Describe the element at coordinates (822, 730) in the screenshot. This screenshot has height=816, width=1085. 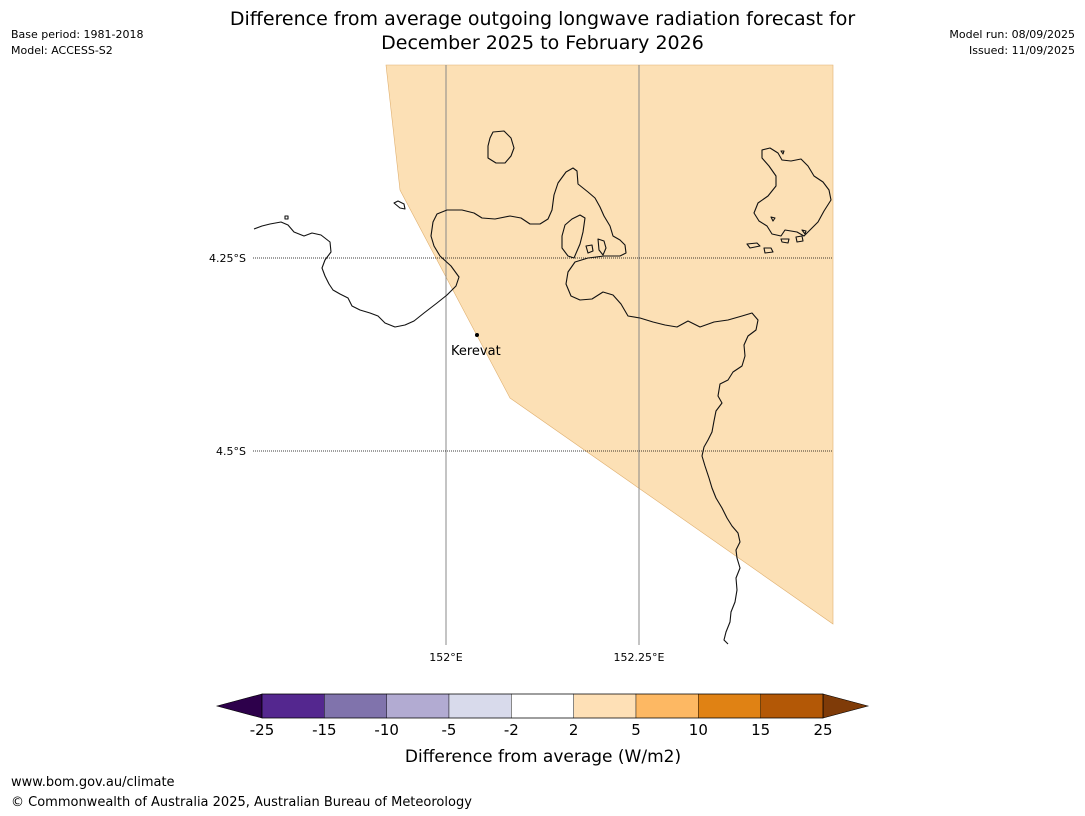
I see `colorbar-tick-label: 25` at that location.